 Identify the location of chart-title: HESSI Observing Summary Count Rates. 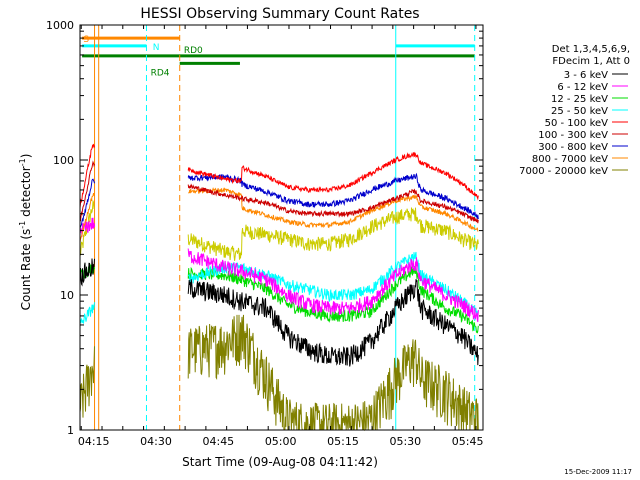
(279, 14).